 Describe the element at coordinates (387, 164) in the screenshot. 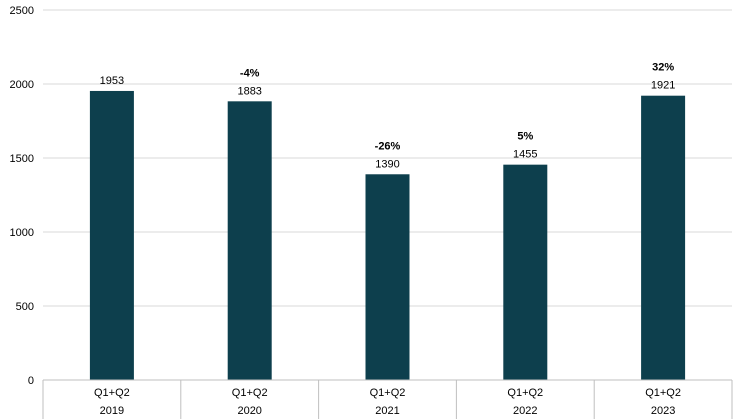

I see `value-label: 1390` at that location.